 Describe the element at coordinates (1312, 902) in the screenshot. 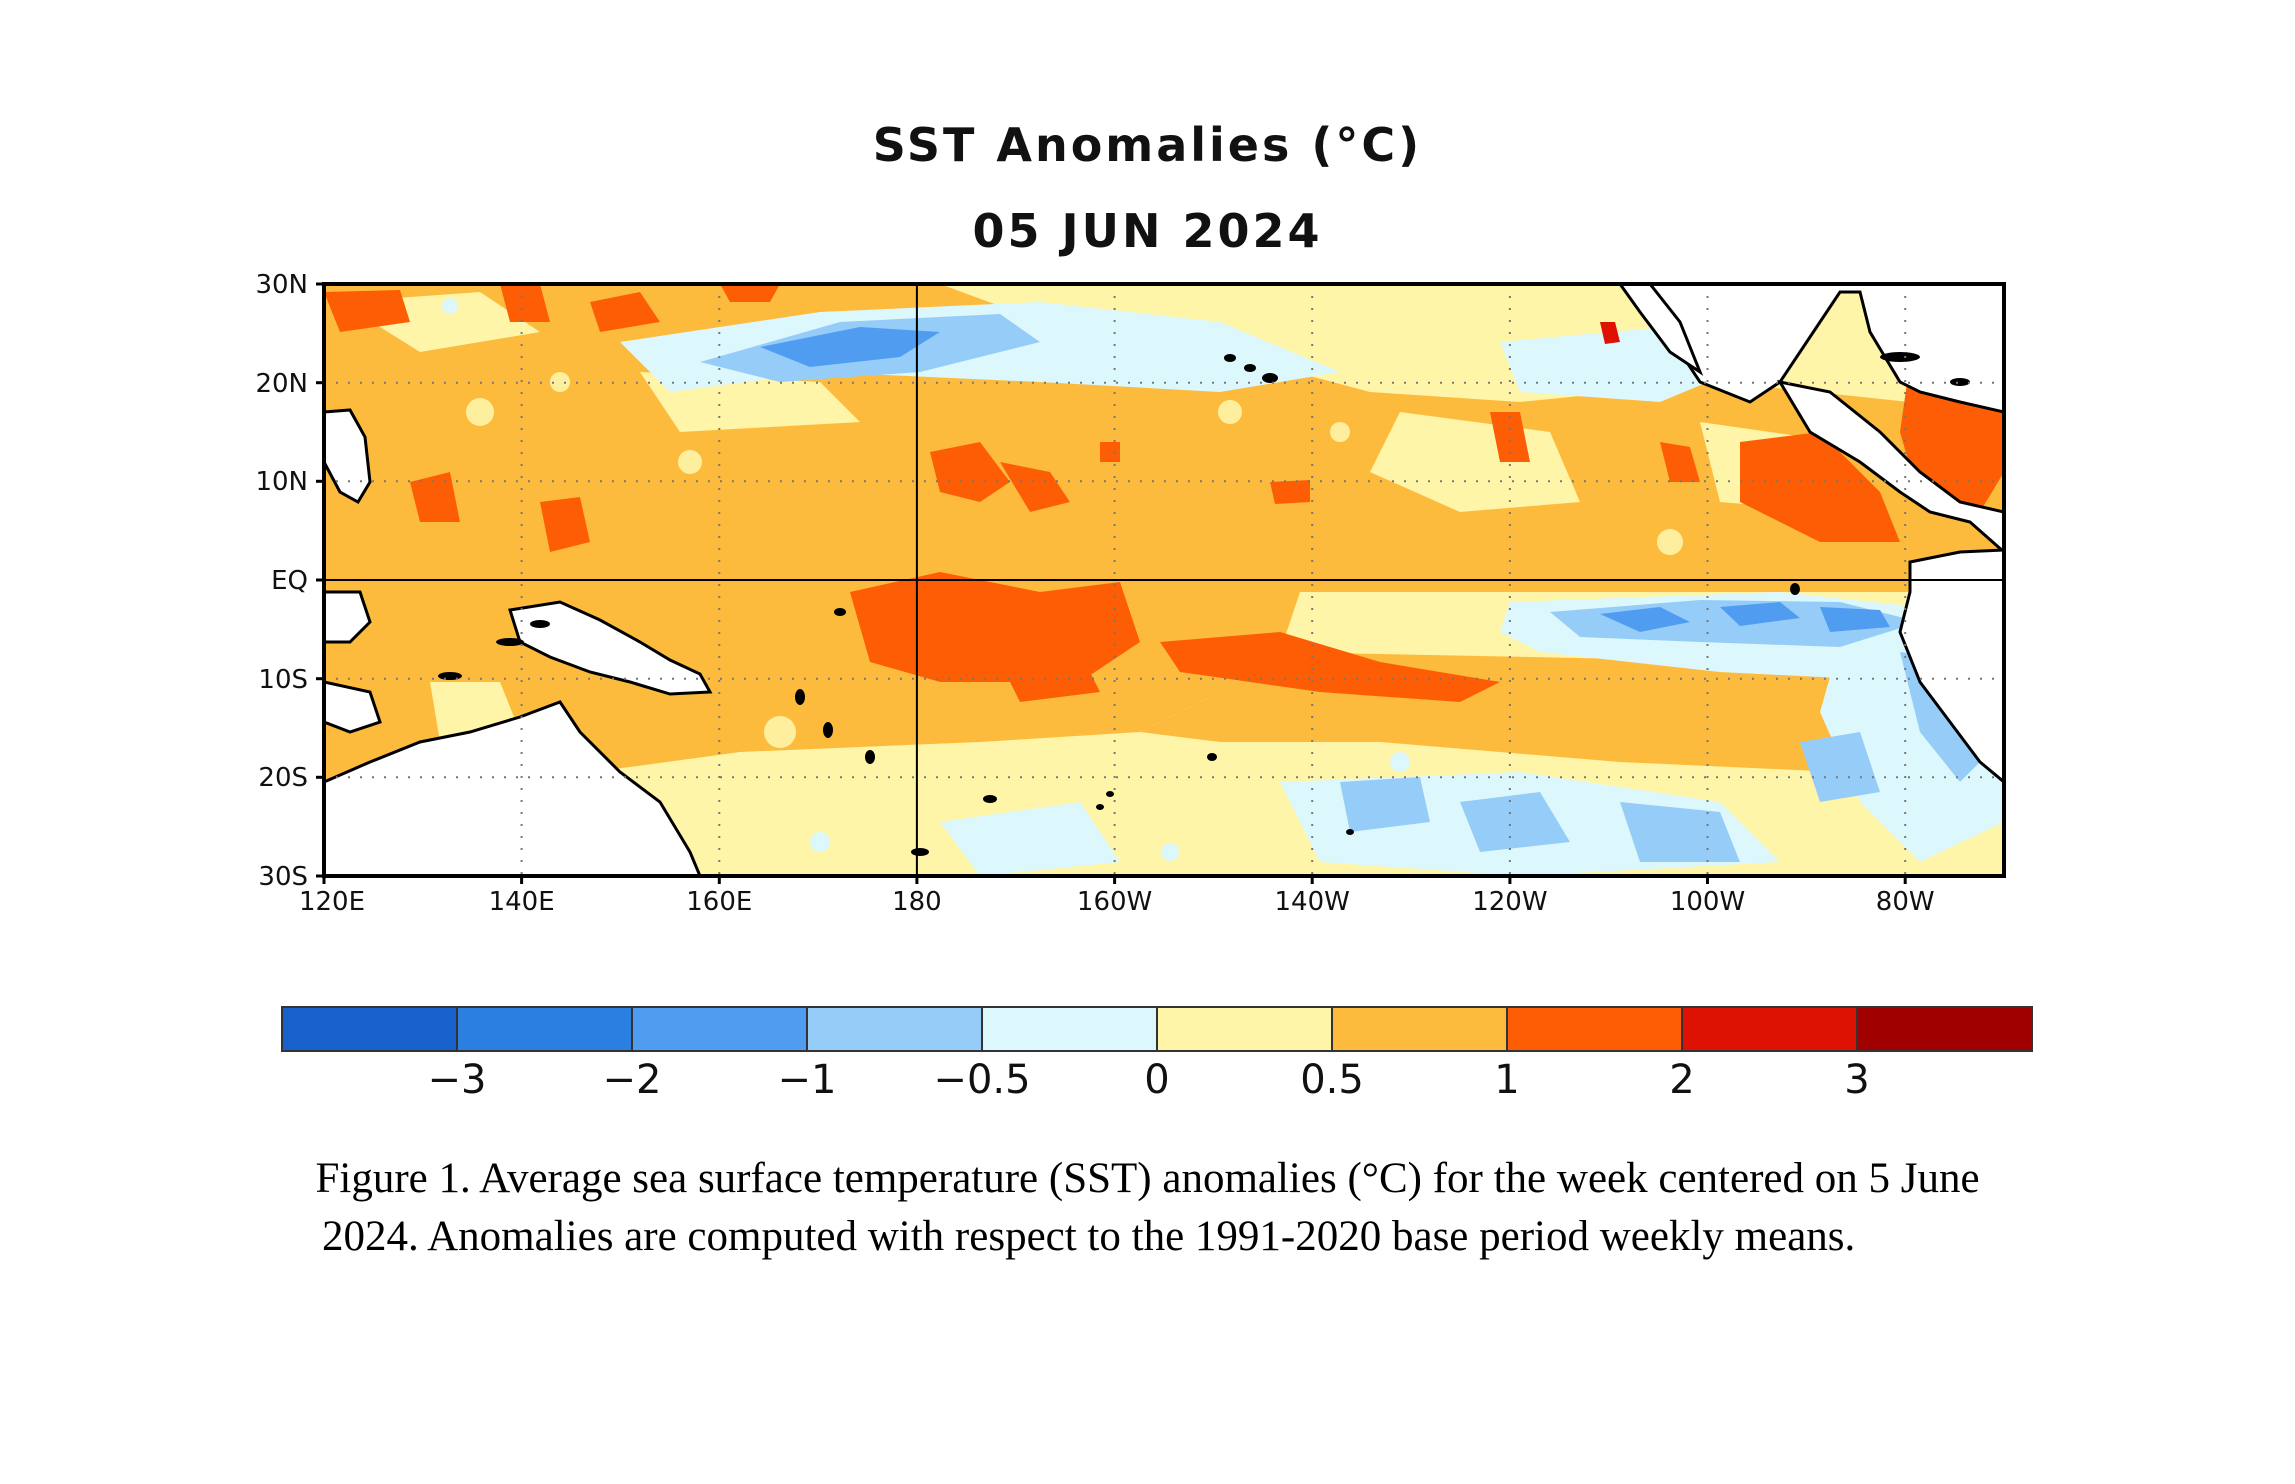

I see `lon-label: 140W` at that location.